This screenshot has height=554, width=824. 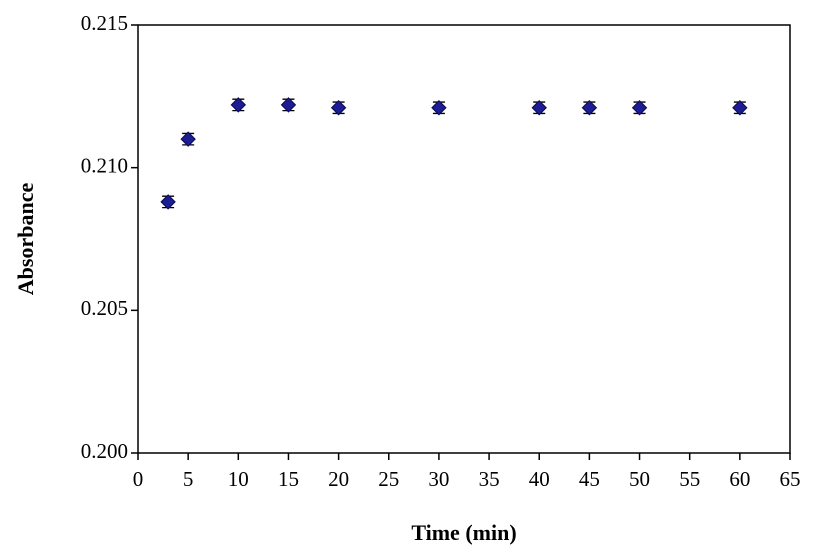 What do you see at coordinates (463, 532) in the screenshot?
I see `x-axis-title: Time (min)` at bounding box center [463, 532].